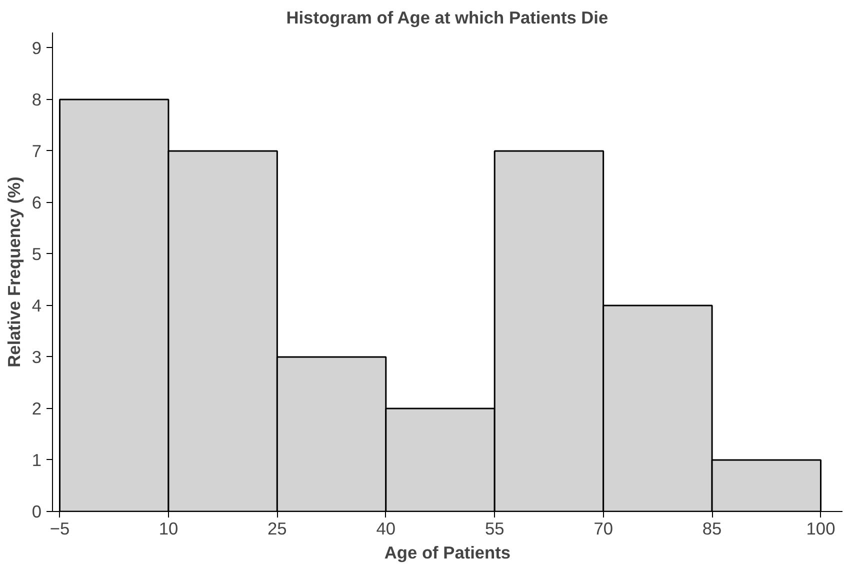  I want to click on y-tick-label: 9, so click(37, 48).